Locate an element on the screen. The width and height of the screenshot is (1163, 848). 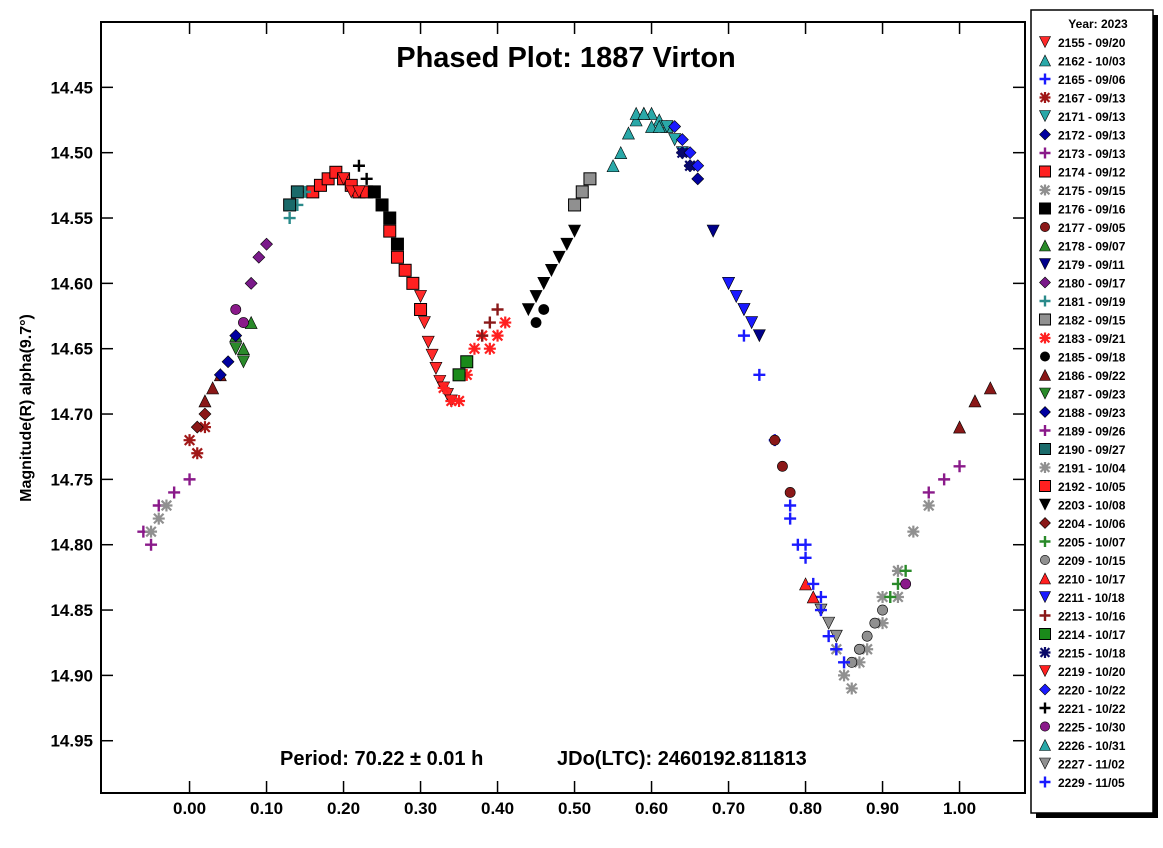
legend-label: 2210 - 10/17 is located at coordinates (1092, 580).